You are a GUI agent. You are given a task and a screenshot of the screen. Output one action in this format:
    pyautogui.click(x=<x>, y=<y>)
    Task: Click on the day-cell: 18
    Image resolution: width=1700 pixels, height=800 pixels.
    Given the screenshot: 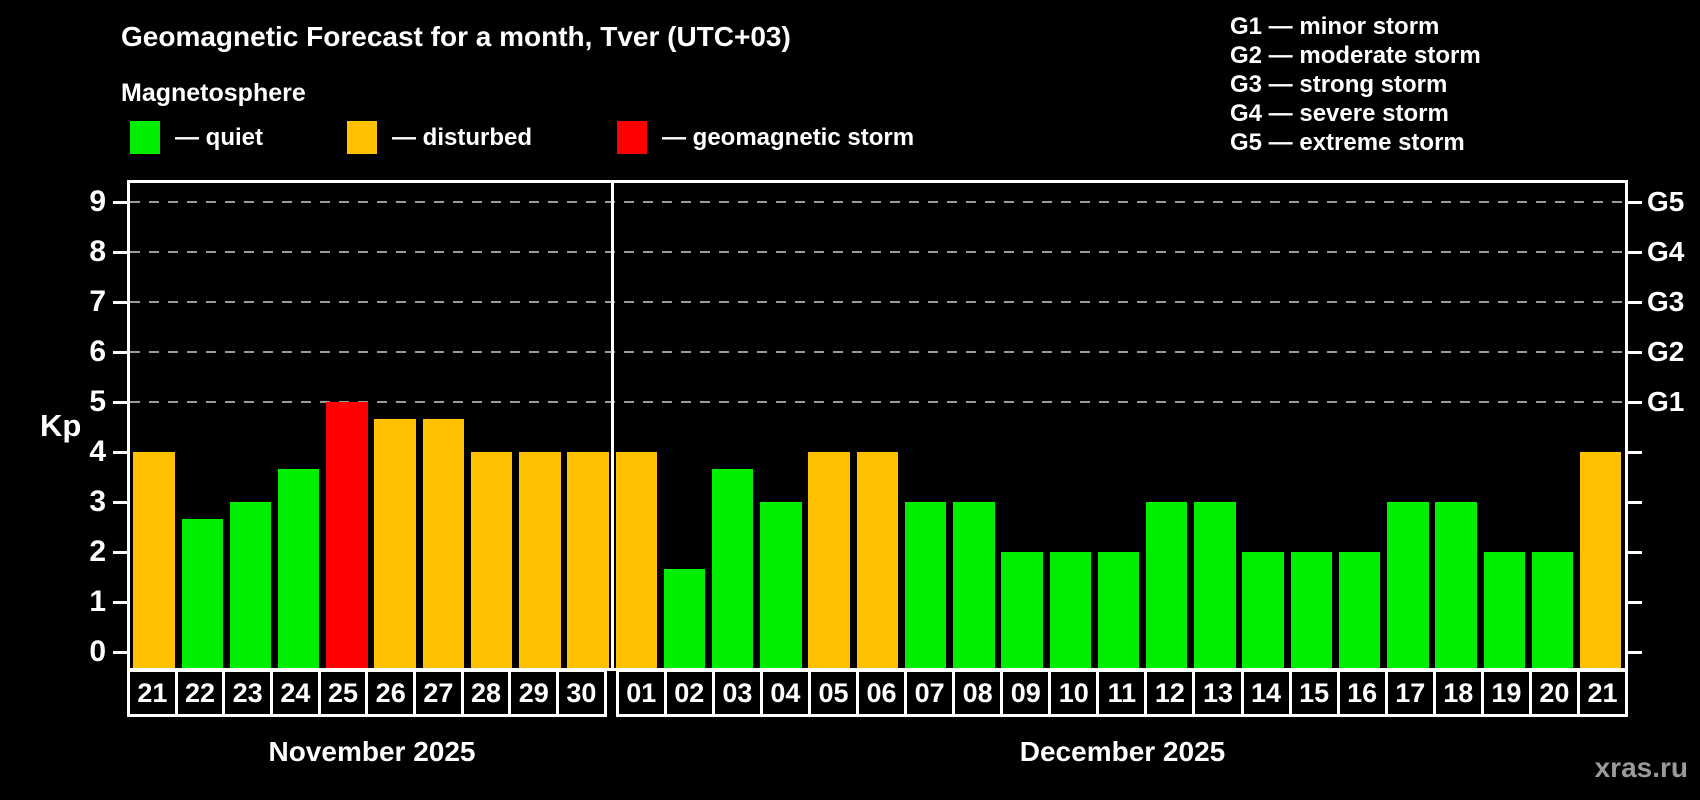 What is the action you would take?
    pyautogui.click(x=1458, y=693)
    